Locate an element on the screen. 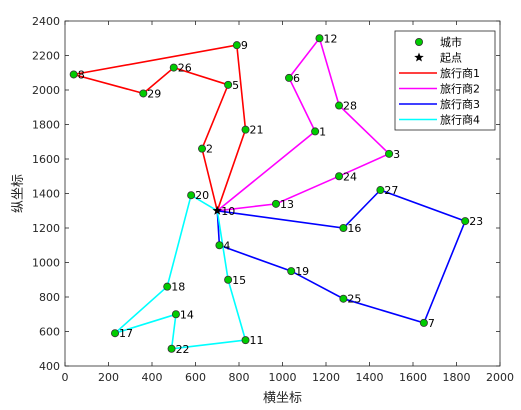 The width and height of the screenshot is (521, 410). city-label-25: 25 is located at coordinates (354, 299).